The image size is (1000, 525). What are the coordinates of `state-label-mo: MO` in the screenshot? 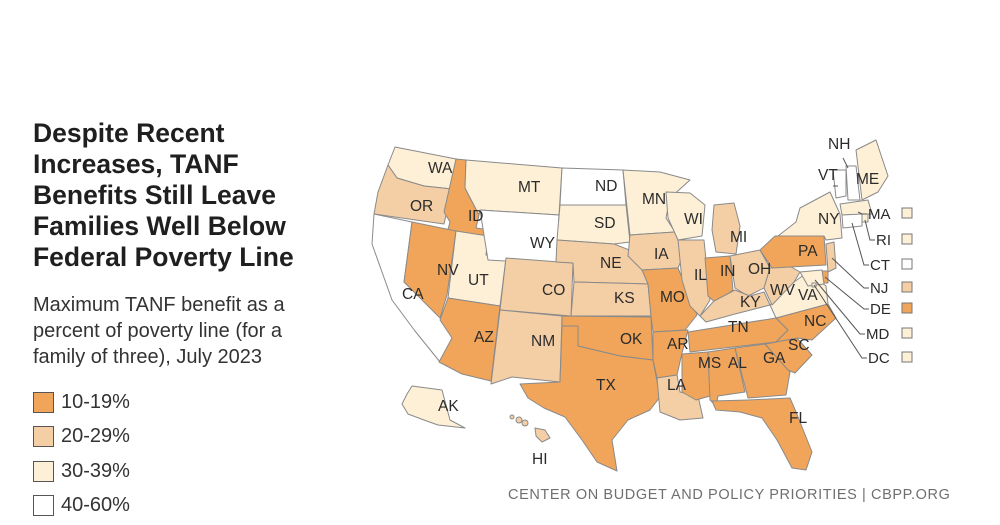 It's located at (672, 297).